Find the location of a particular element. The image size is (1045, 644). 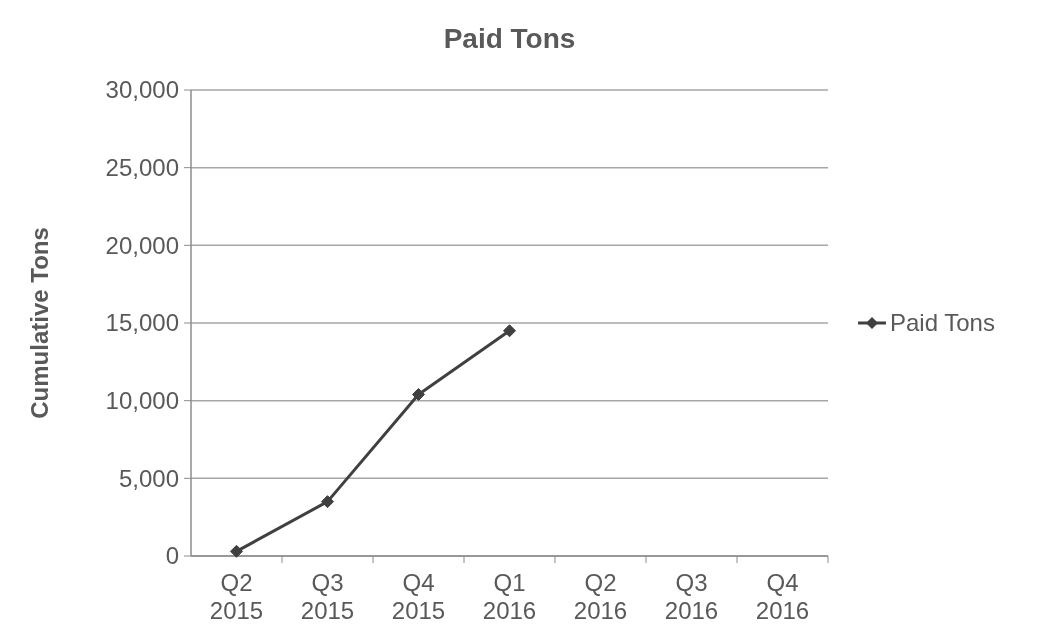

y-tick-label: 0 is located at coordinates (172, 556).